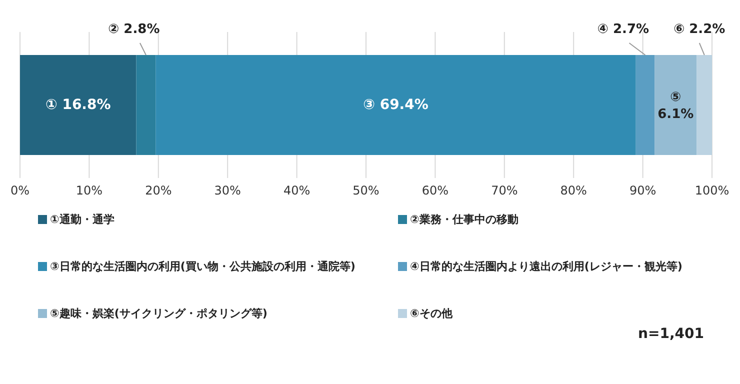 The height and width of the screenshot is (384, 740). I want to click on data-label: ③ 69.4%, so click(395, 105).